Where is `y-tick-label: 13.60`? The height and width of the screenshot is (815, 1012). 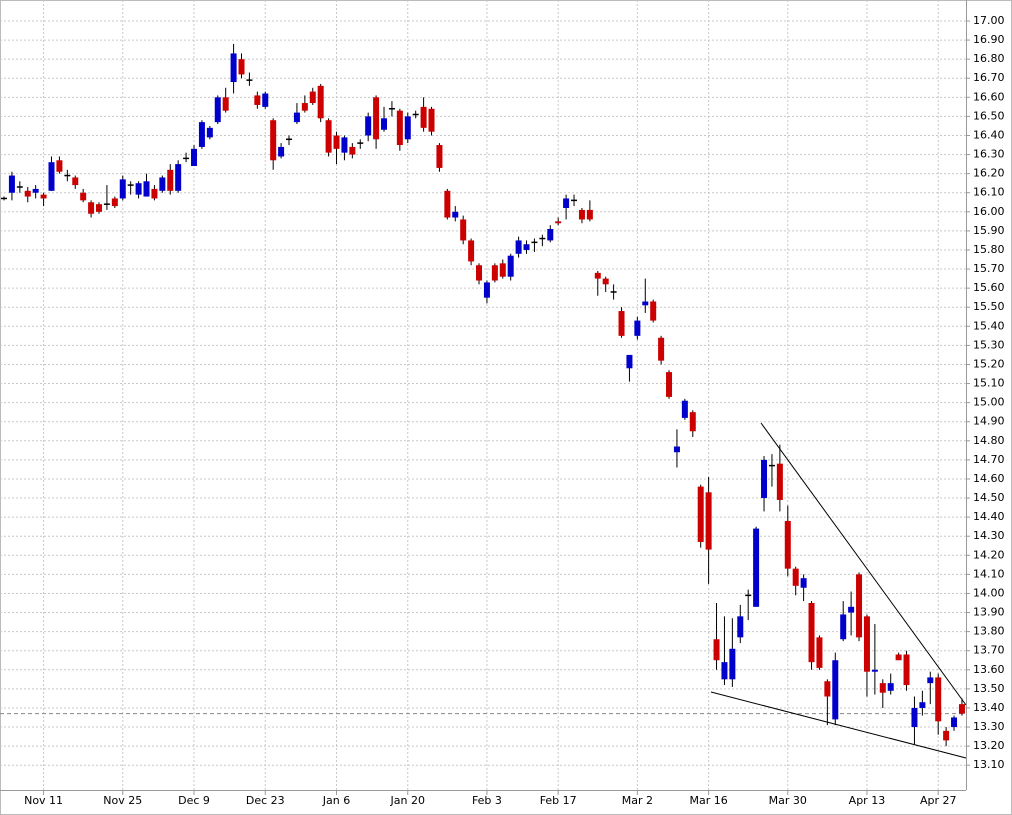
y-tick-label: 13.60 is located at coordinates (989, 669).